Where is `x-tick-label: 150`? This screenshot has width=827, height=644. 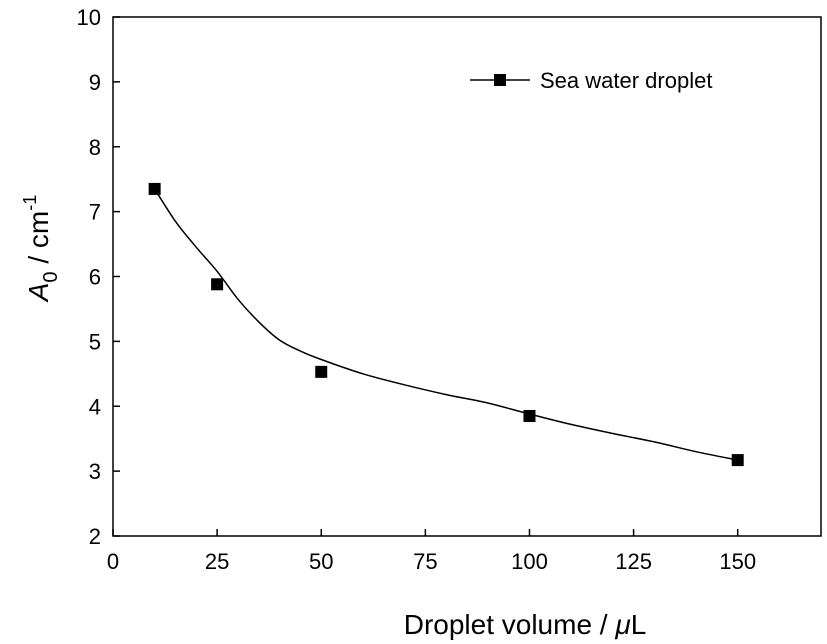
x-tick-label: 150 is located at coordinates (737, 561).